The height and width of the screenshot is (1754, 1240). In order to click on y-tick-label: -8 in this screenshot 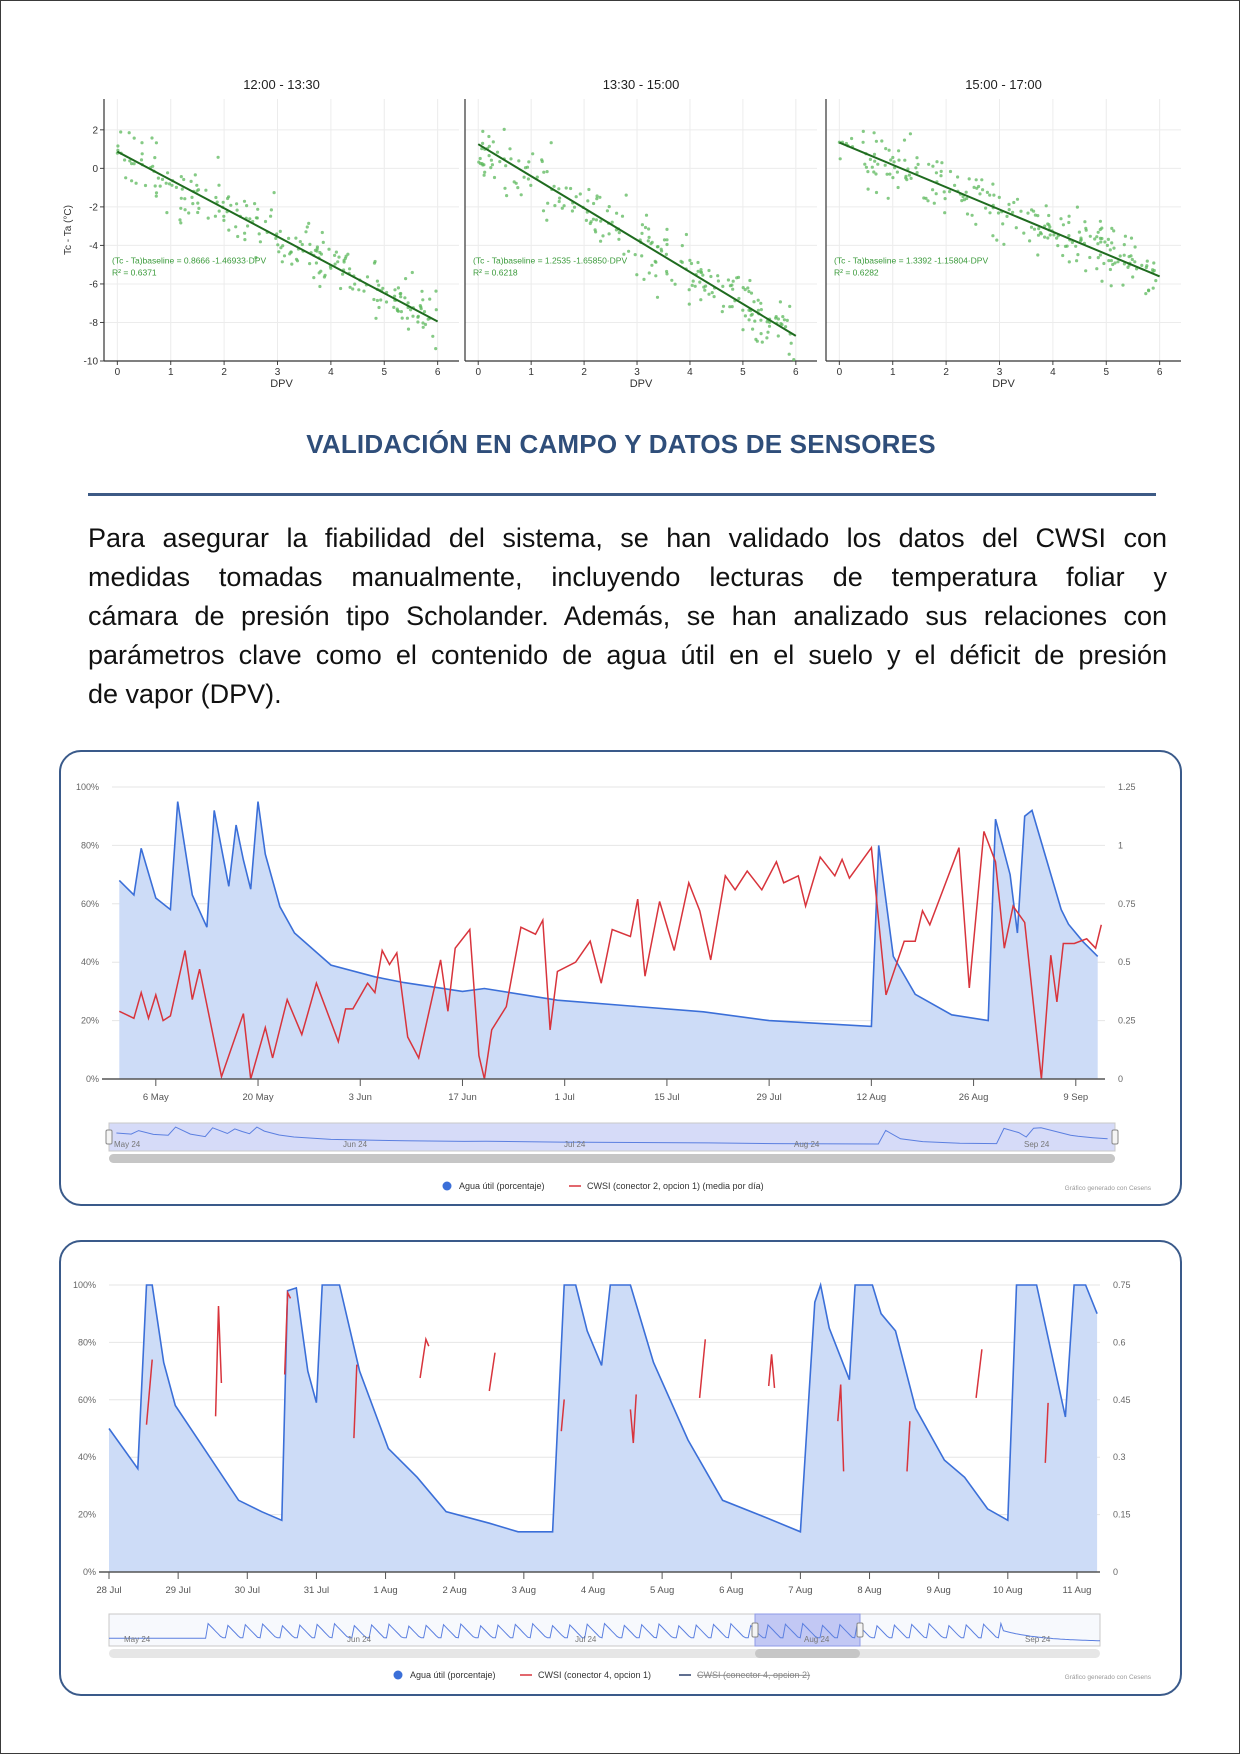, I will do `click(93, 323)`.